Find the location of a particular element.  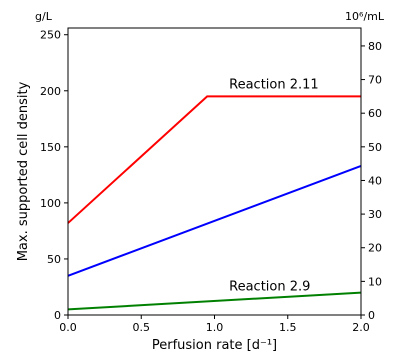

annotation-label: Reaction 2.9 is located at coordinates (269, 286).